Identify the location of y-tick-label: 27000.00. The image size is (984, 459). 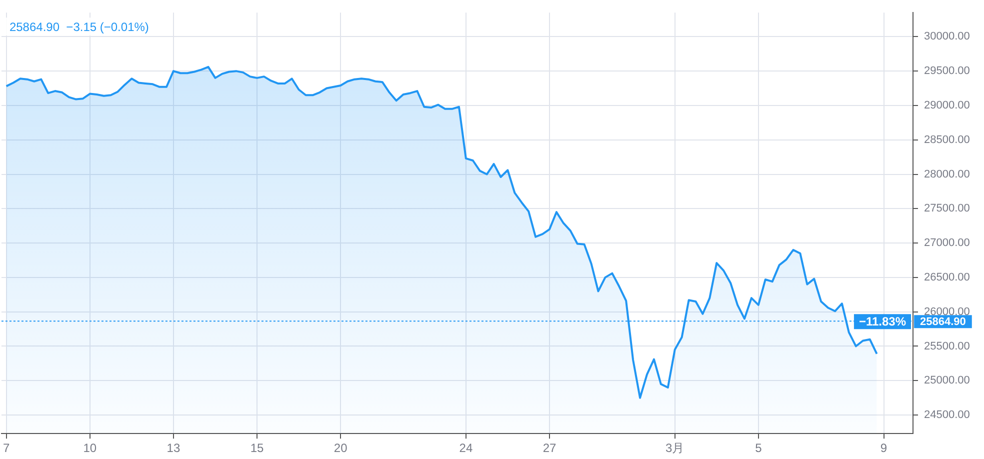
(947, 243).